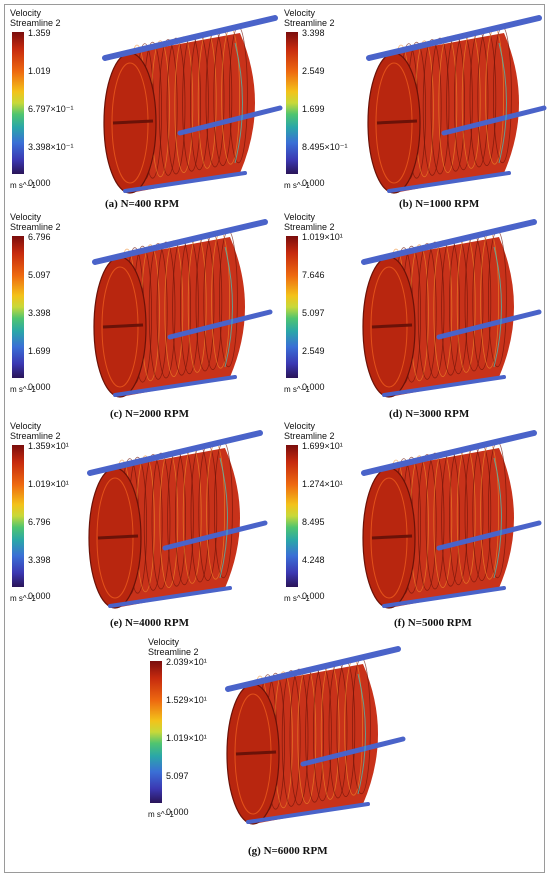  What do you see at coordinates (149, 414) in the screenshot?
I see `panel-caption: (c) N=2000 RPM` at bounding box center [149, 414].